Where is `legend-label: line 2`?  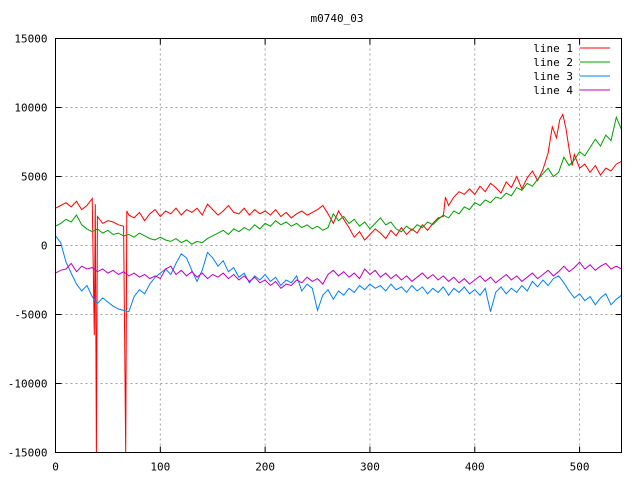 legend-label: line 2 is located at coordinates (553, 62).